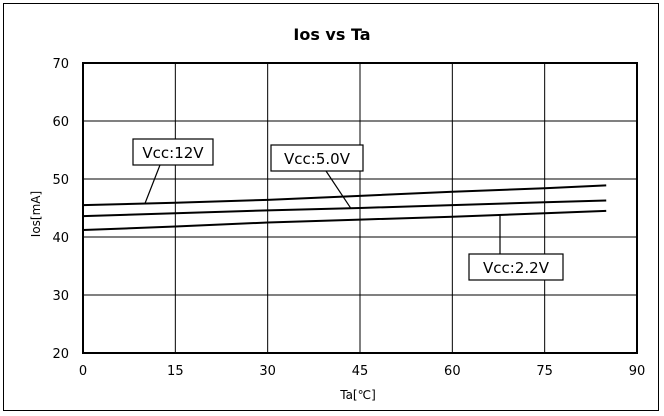 This screenshot has height=416, width=664. Describe the element at coordinates (637, 371) in the screenshot. I see `x-tick-label: 90` at that location.